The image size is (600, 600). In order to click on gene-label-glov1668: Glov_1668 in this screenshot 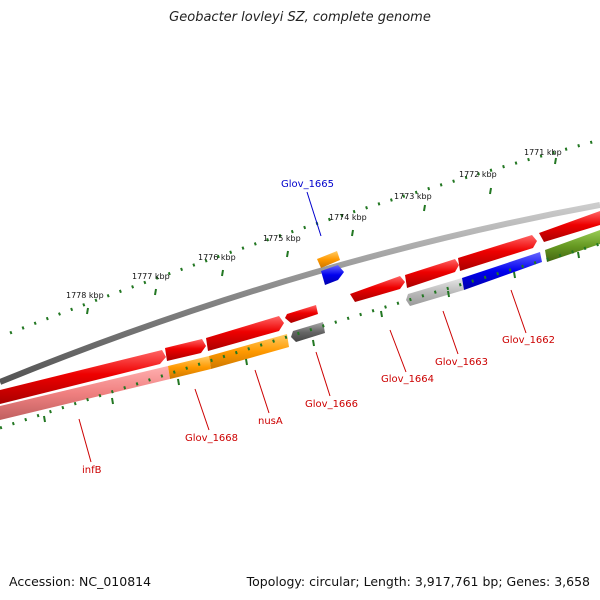, I will do `click(211, 438)`.